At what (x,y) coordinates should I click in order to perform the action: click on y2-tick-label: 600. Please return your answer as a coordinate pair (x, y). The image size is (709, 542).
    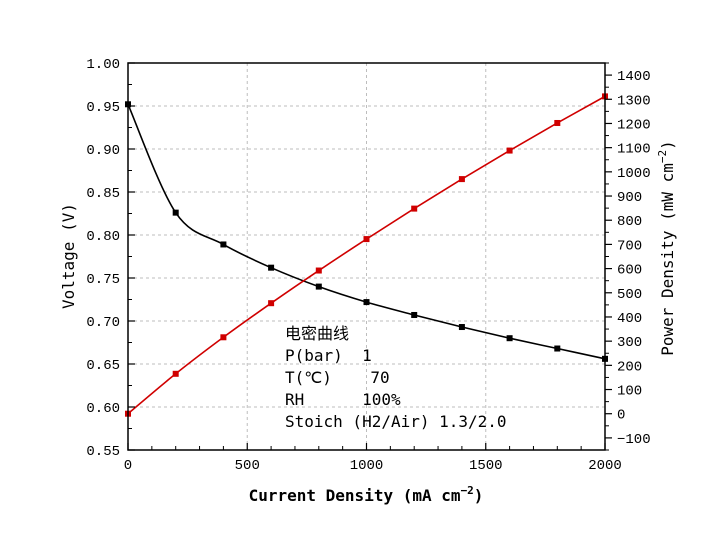
    Looking at the image, I should click on (629, 271).